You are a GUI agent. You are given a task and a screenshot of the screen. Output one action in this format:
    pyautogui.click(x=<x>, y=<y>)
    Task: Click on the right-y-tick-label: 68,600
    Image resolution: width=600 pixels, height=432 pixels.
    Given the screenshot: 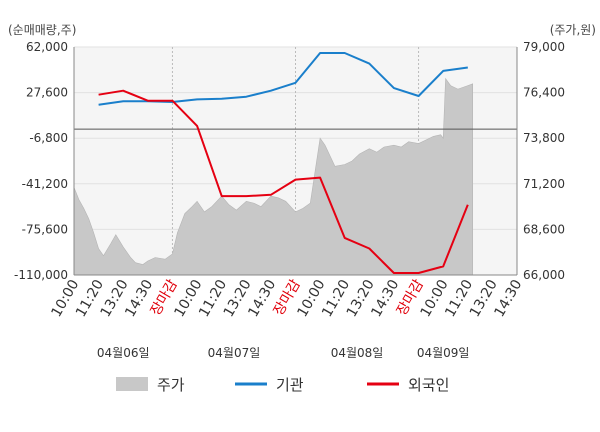 What is the action you would take?
    pyautogui.click(x=544, y=229)
    